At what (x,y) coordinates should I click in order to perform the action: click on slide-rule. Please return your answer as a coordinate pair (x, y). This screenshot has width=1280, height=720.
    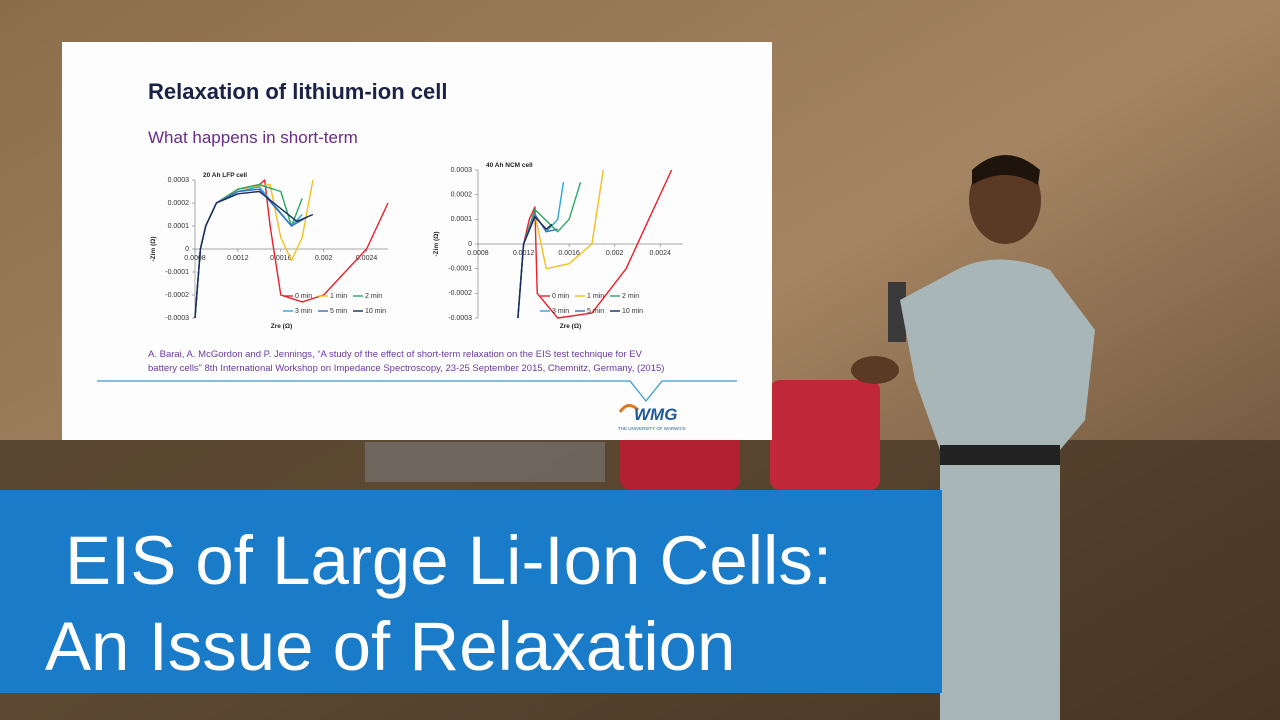
    Looking at the image, I should click on (417, 391).